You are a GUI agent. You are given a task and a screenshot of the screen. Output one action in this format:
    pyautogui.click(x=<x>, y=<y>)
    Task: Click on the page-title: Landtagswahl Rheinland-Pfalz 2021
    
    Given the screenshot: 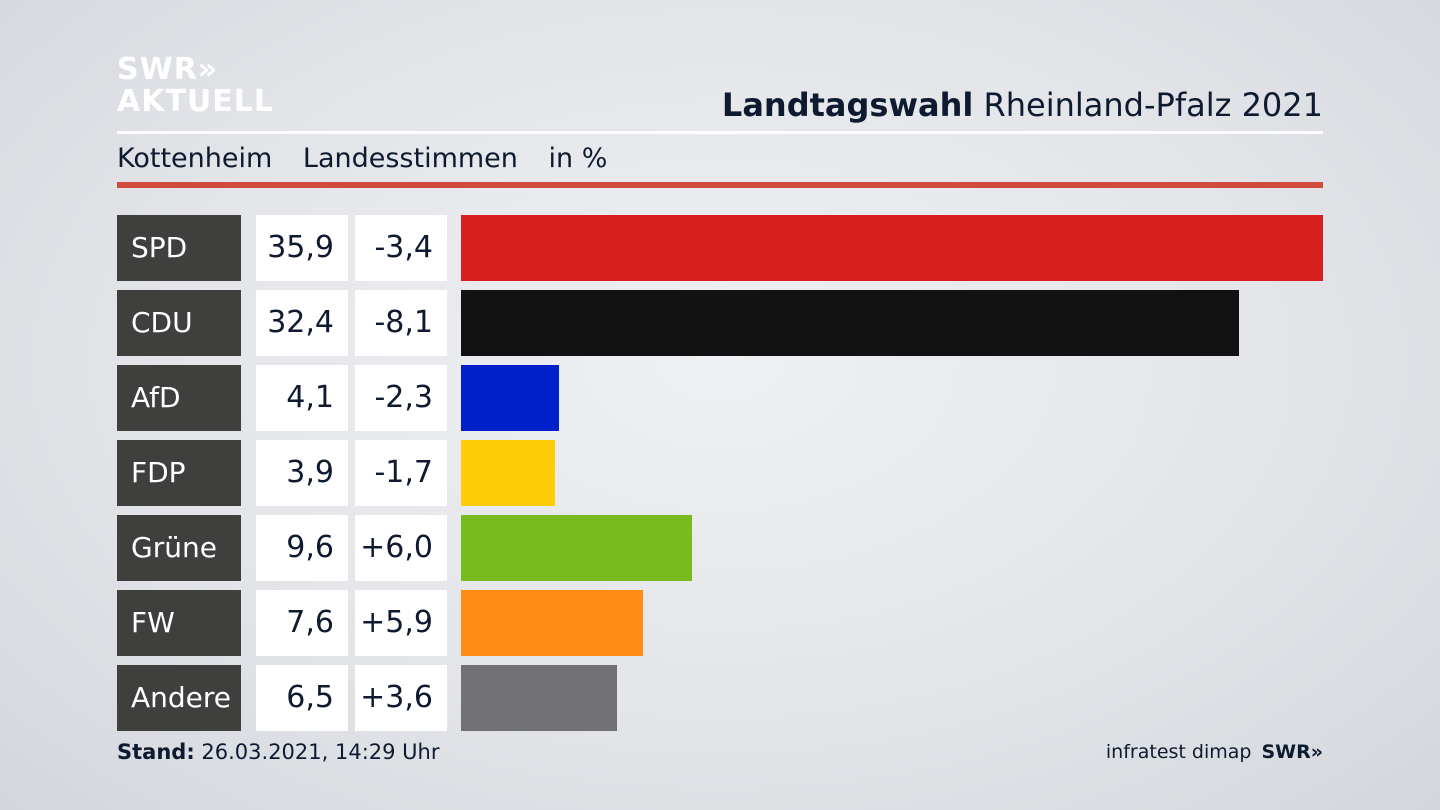 What is the action you would take?
    pyautogui.click(x=1022, y=105)
    